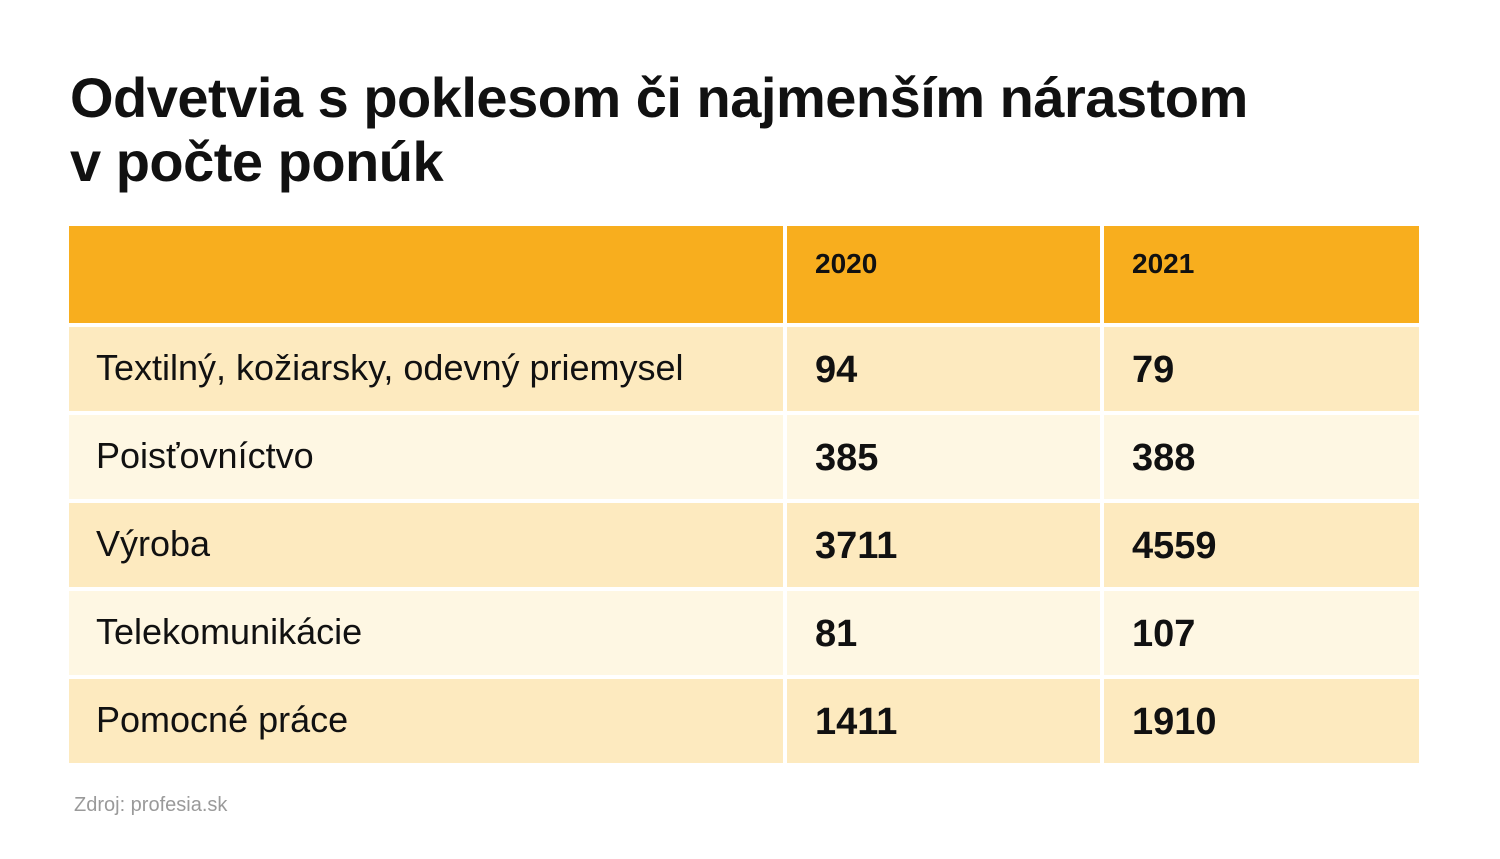 The width and height of the screenshot is (1500, 859). I want to click on value-2020: 1411, so click(945, 723).